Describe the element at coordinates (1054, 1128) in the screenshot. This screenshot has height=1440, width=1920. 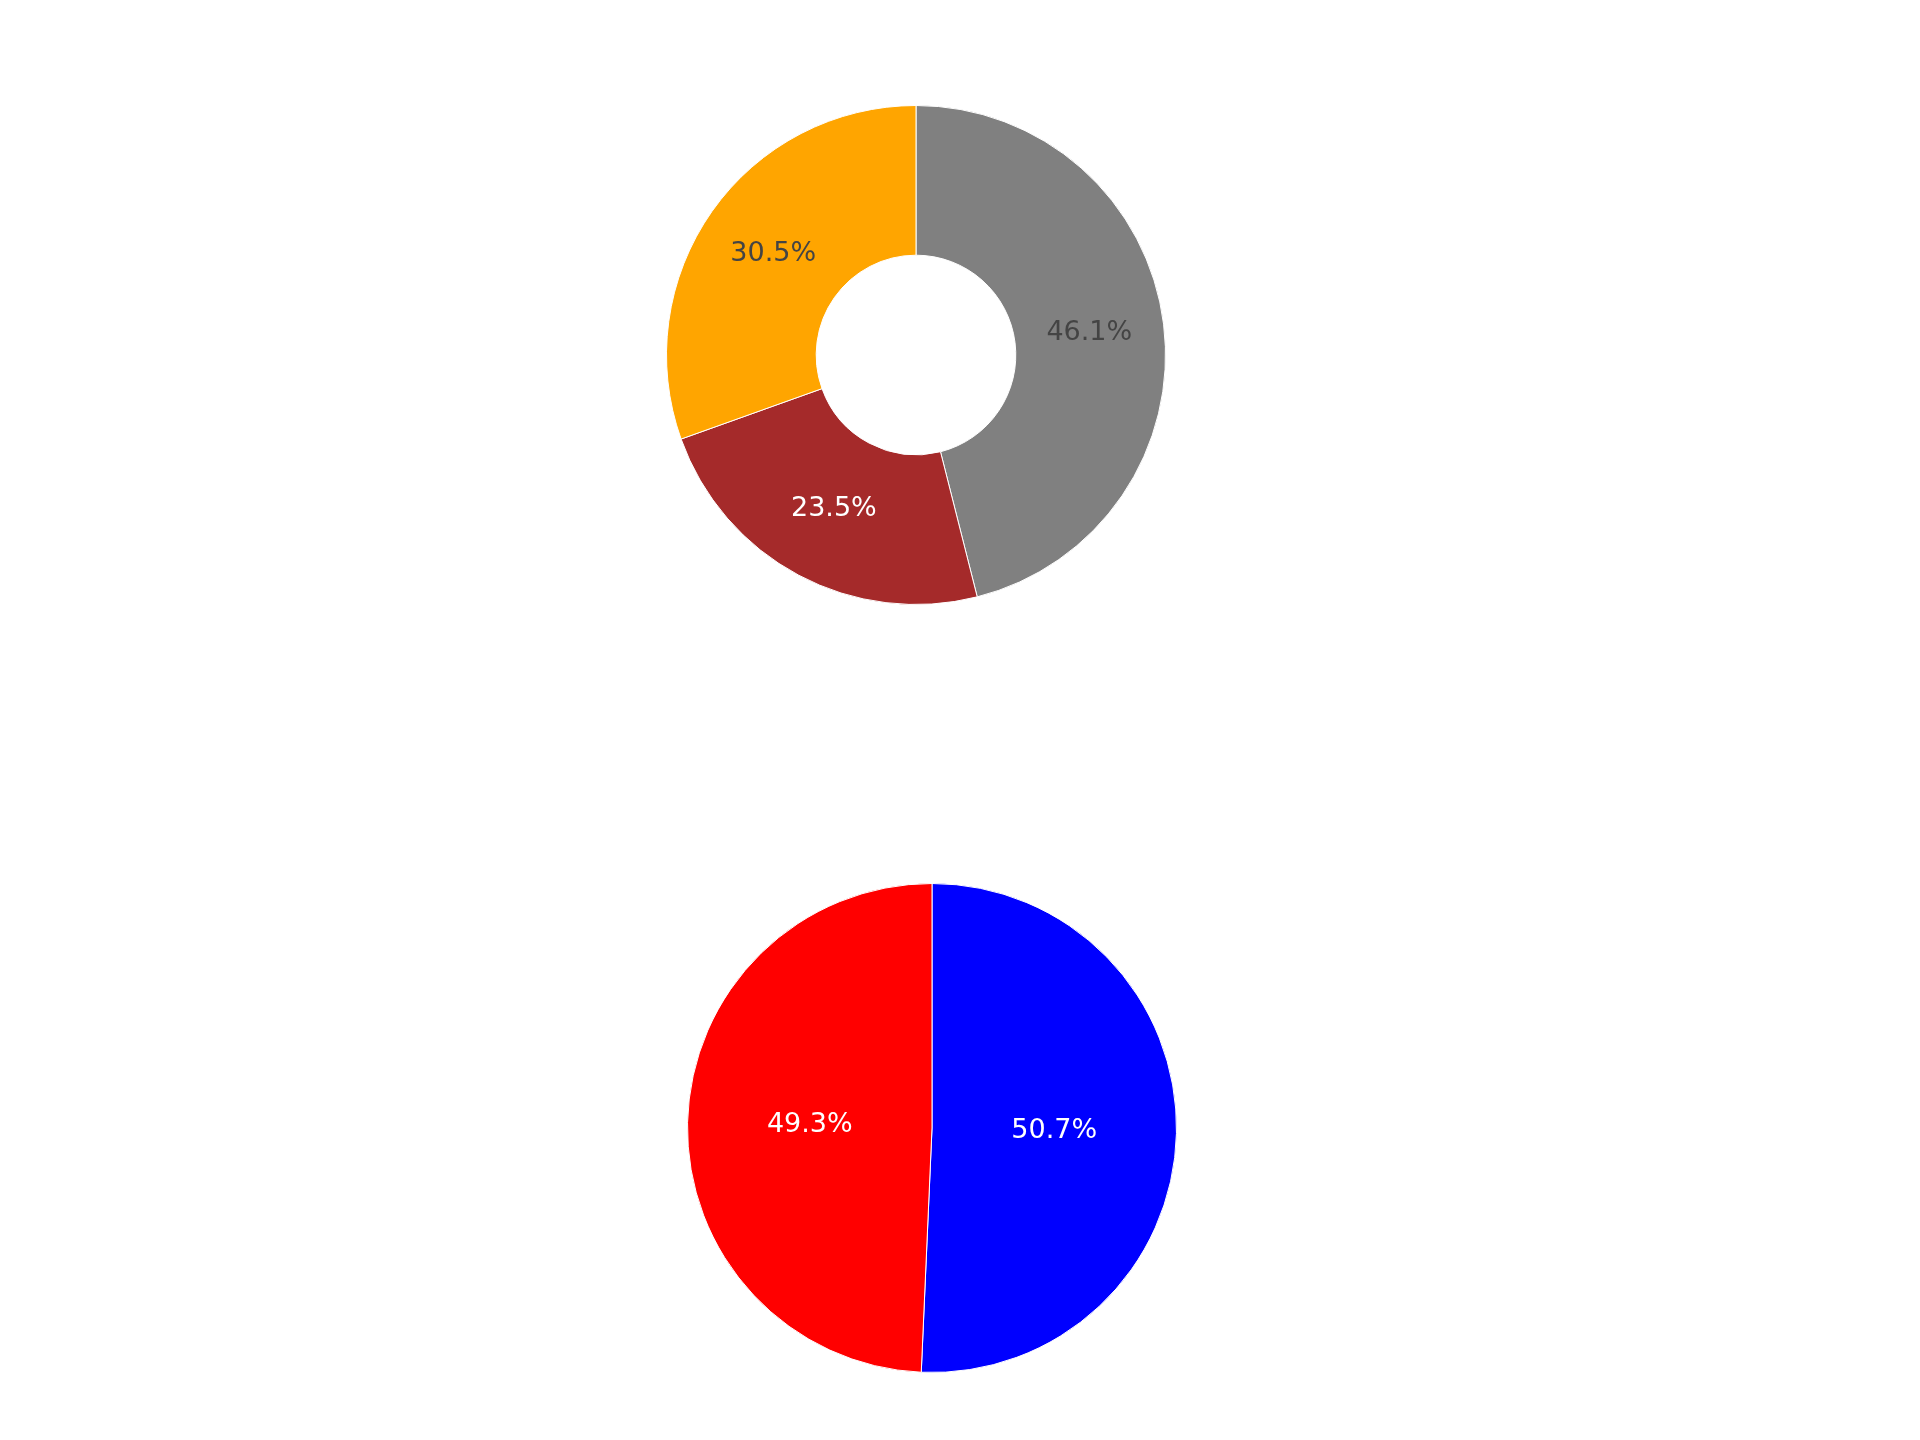
I see `data-label: 50.7%` at that location.